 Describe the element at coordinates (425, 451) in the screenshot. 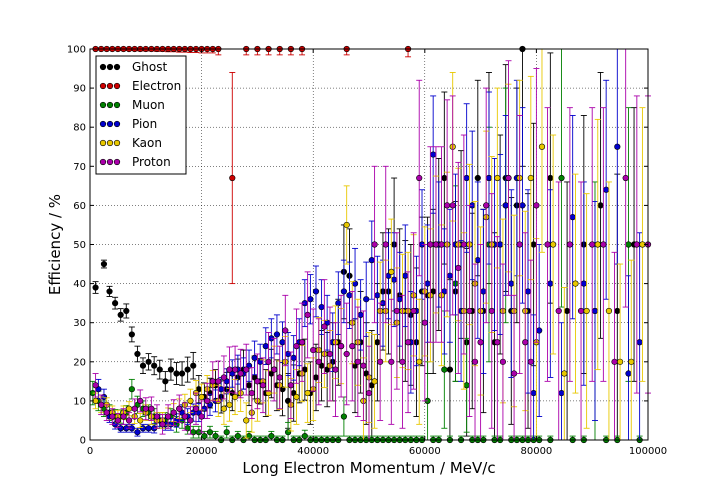

I see `x-tick-label: 60000` at that location.